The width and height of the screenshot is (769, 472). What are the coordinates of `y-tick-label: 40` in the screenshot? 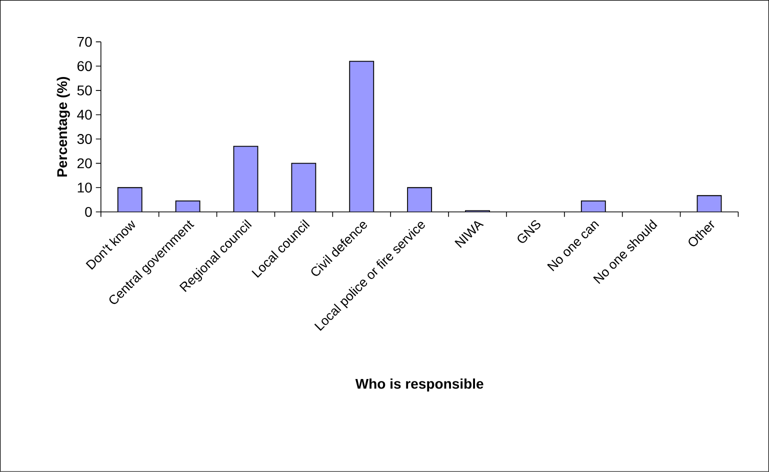 It's located at (84, 115).